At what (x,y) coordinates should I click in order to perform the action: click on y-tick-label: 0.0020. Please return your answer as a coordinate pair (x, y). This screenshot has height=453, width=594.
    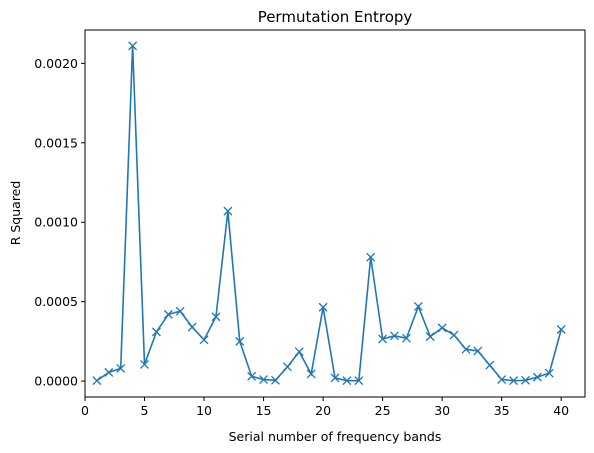
    Looking at the image, I should click on (56, 63).